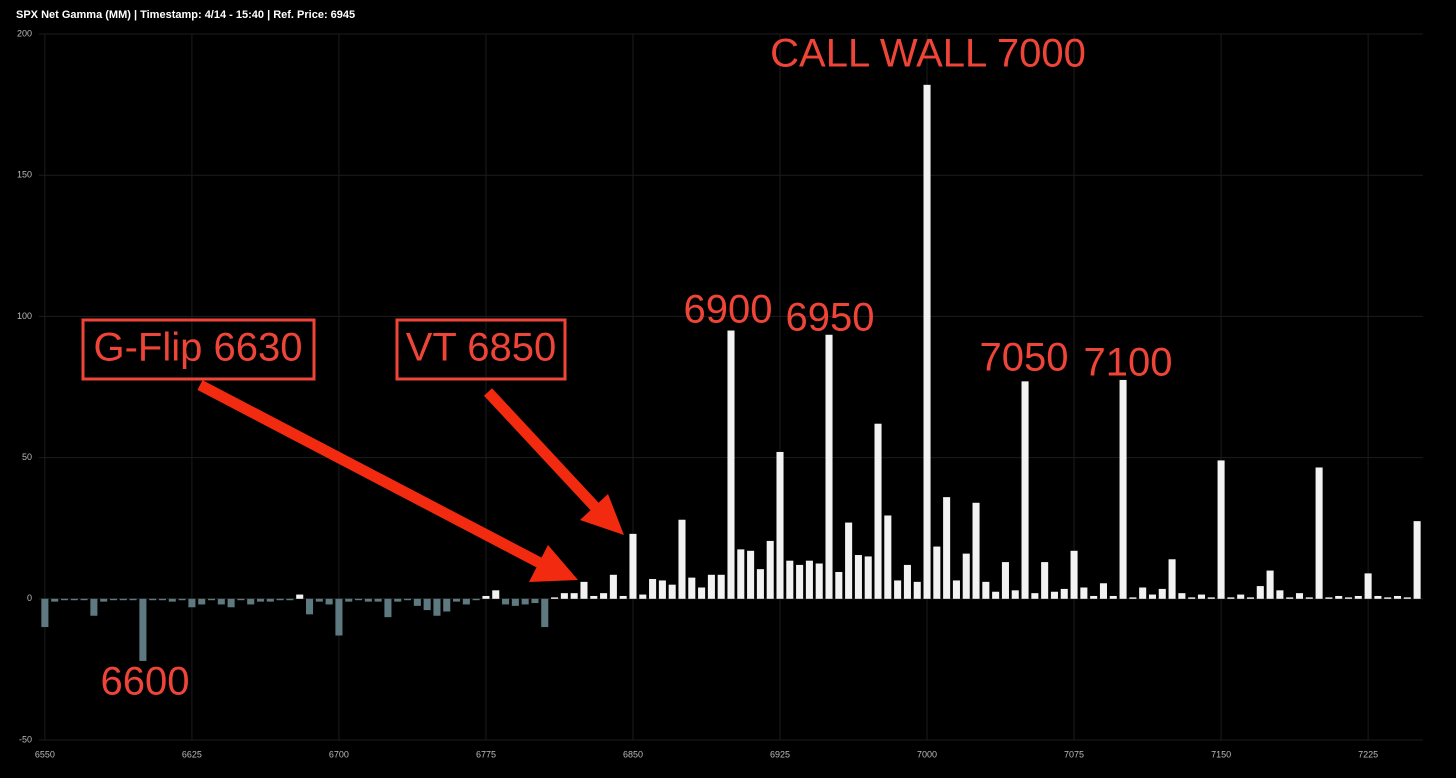 The image size is (1456, 778). Describe the element at coordinates (339, 754) in the screenshot. I see `x-tick-label: 6700` at that location.